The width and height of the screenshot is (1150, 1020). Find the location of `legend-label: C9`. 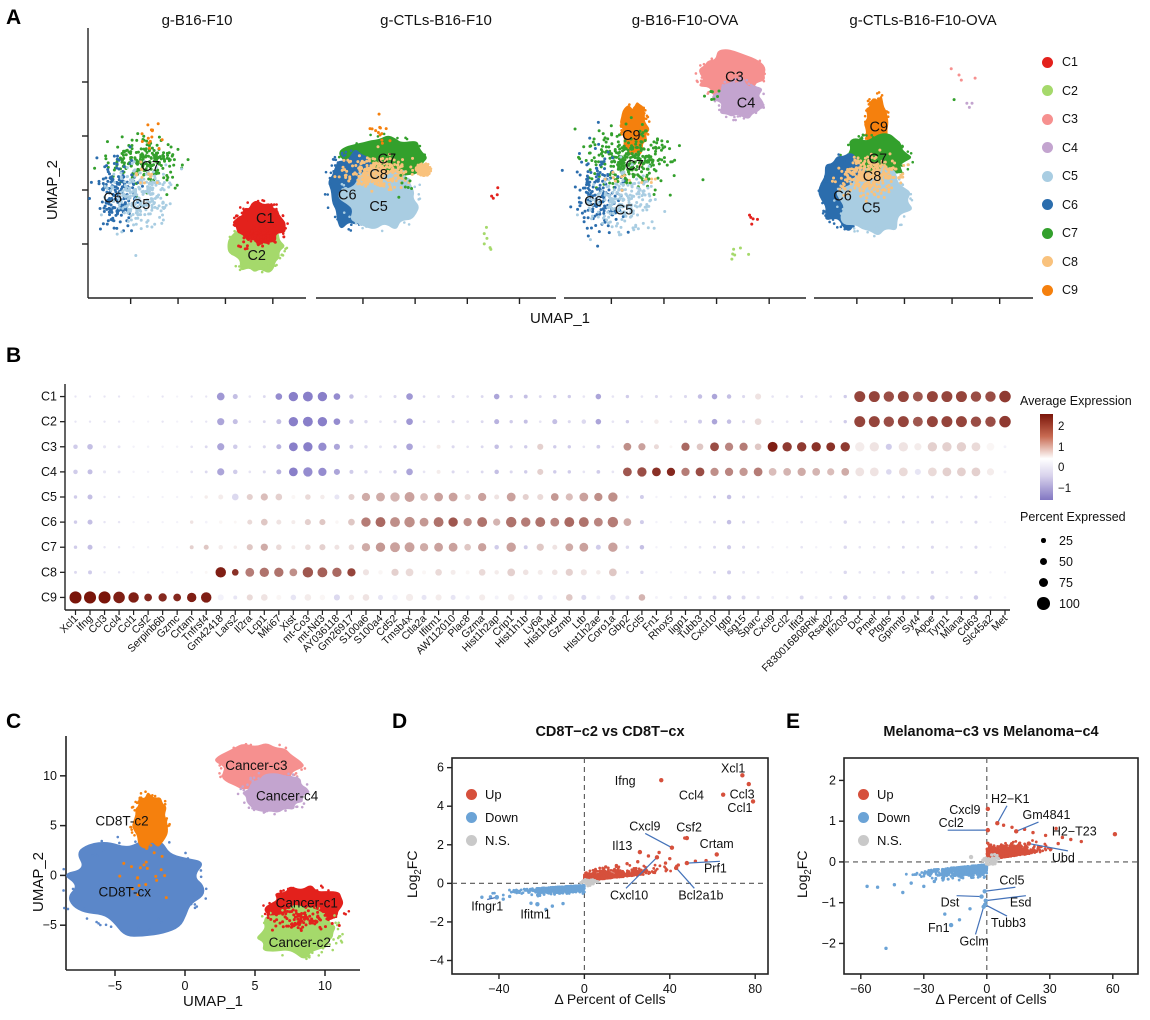

legend-label: C9 is located at coordinates (1070, 290).